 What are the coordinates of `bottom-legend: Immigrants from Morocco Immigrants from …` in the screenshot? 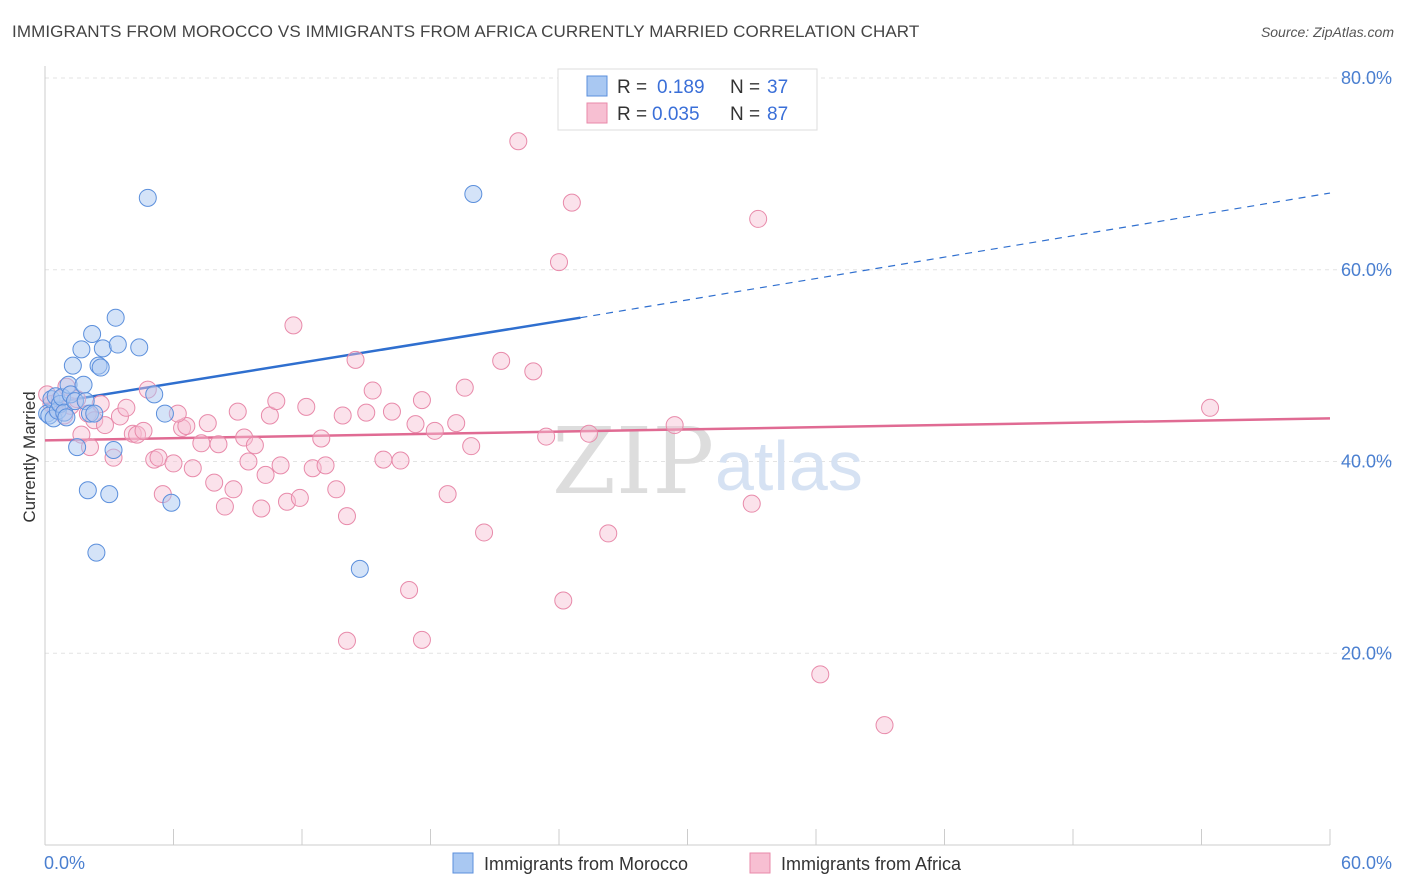 It's located at (707, 863).